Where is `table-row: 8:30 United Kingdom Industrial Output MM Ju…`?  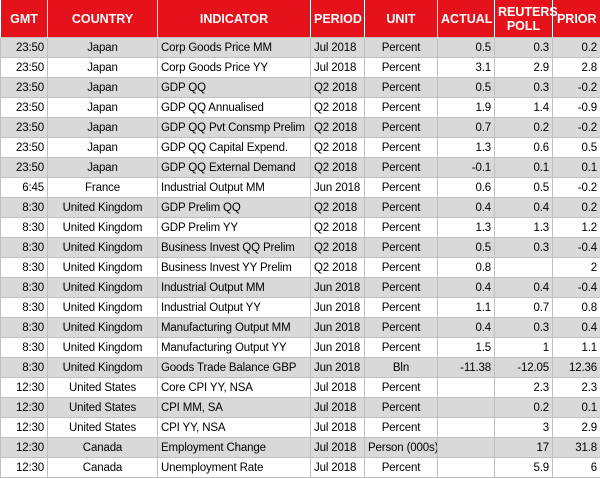 table-row: 8:30 United Kingdom Industrial Output MM Ju… is located at coordinates (300, 287).